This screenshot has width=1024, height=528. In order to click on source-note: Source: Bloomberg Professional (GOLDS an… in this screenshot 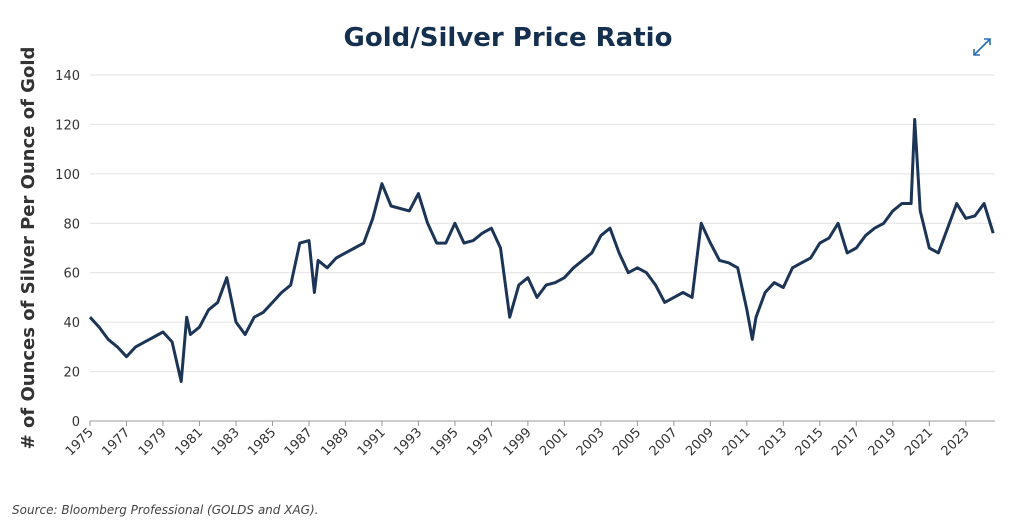, I will do `click(165, 510)`.